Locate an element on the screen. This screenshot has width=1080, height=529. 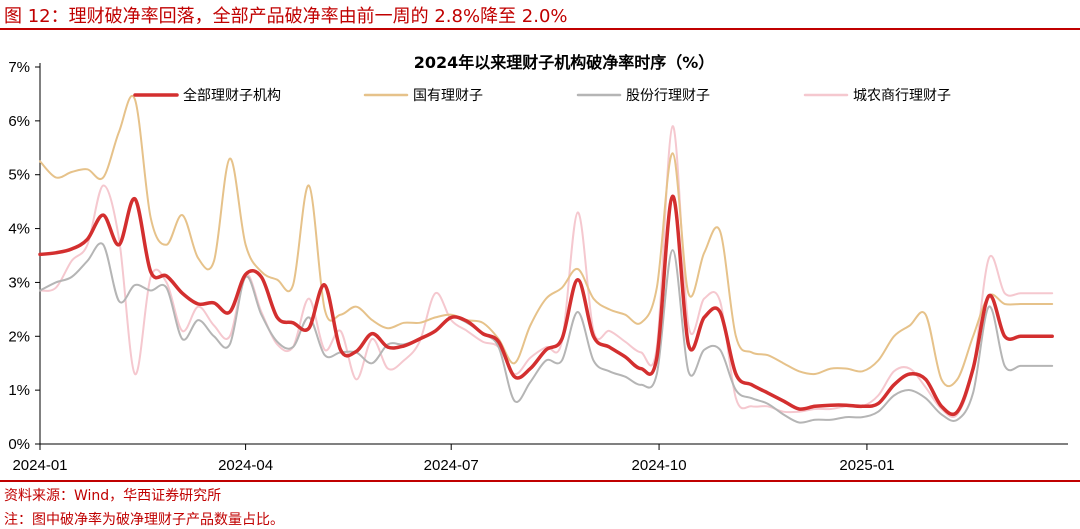
source-note: 资料来源：Wind，华西证券研究所 is located at coordinates (113, 496).